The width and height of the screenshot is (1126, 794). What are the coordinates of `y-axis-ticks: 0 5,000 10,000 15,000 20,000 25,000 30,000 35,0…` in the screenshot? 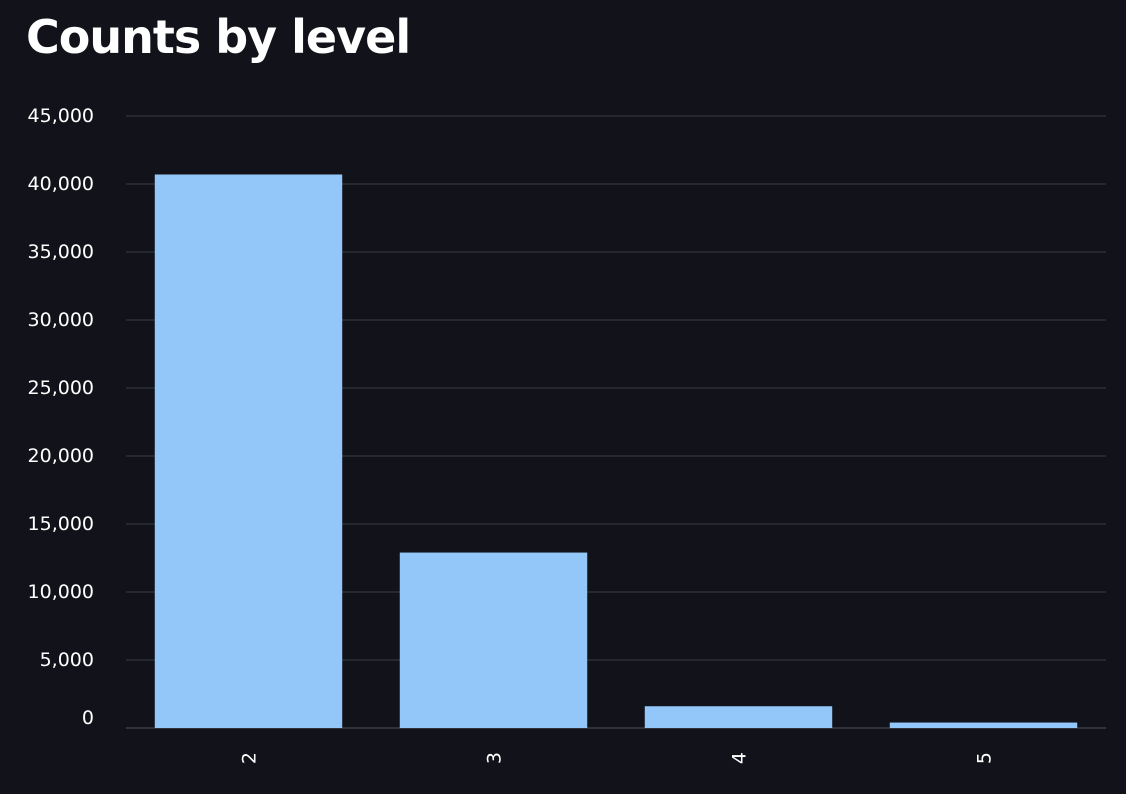 It's located at (61, 417).